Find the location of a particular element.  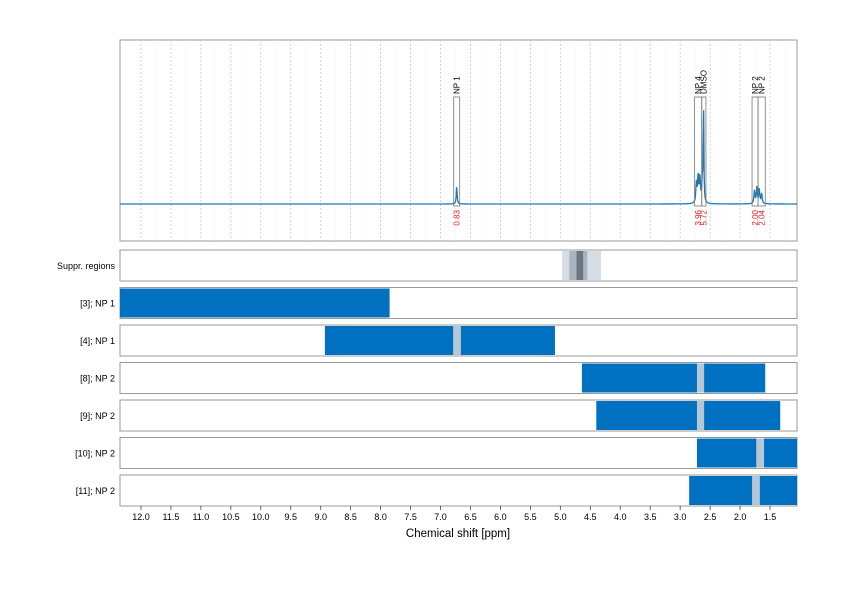

peak-label: NP 1 is located at coordinates (457, 85).